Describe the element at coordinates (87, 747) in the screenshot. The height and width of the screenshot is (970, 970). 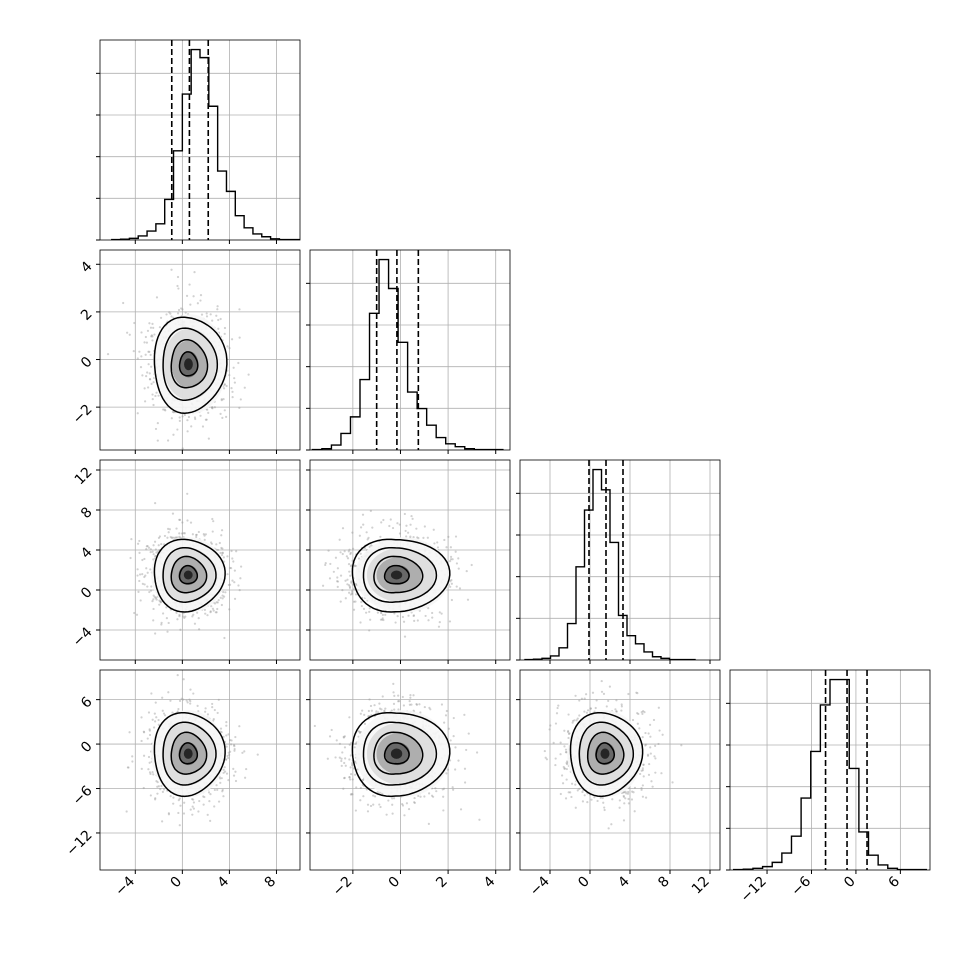
I see `y-tick-label: 0` at that location.